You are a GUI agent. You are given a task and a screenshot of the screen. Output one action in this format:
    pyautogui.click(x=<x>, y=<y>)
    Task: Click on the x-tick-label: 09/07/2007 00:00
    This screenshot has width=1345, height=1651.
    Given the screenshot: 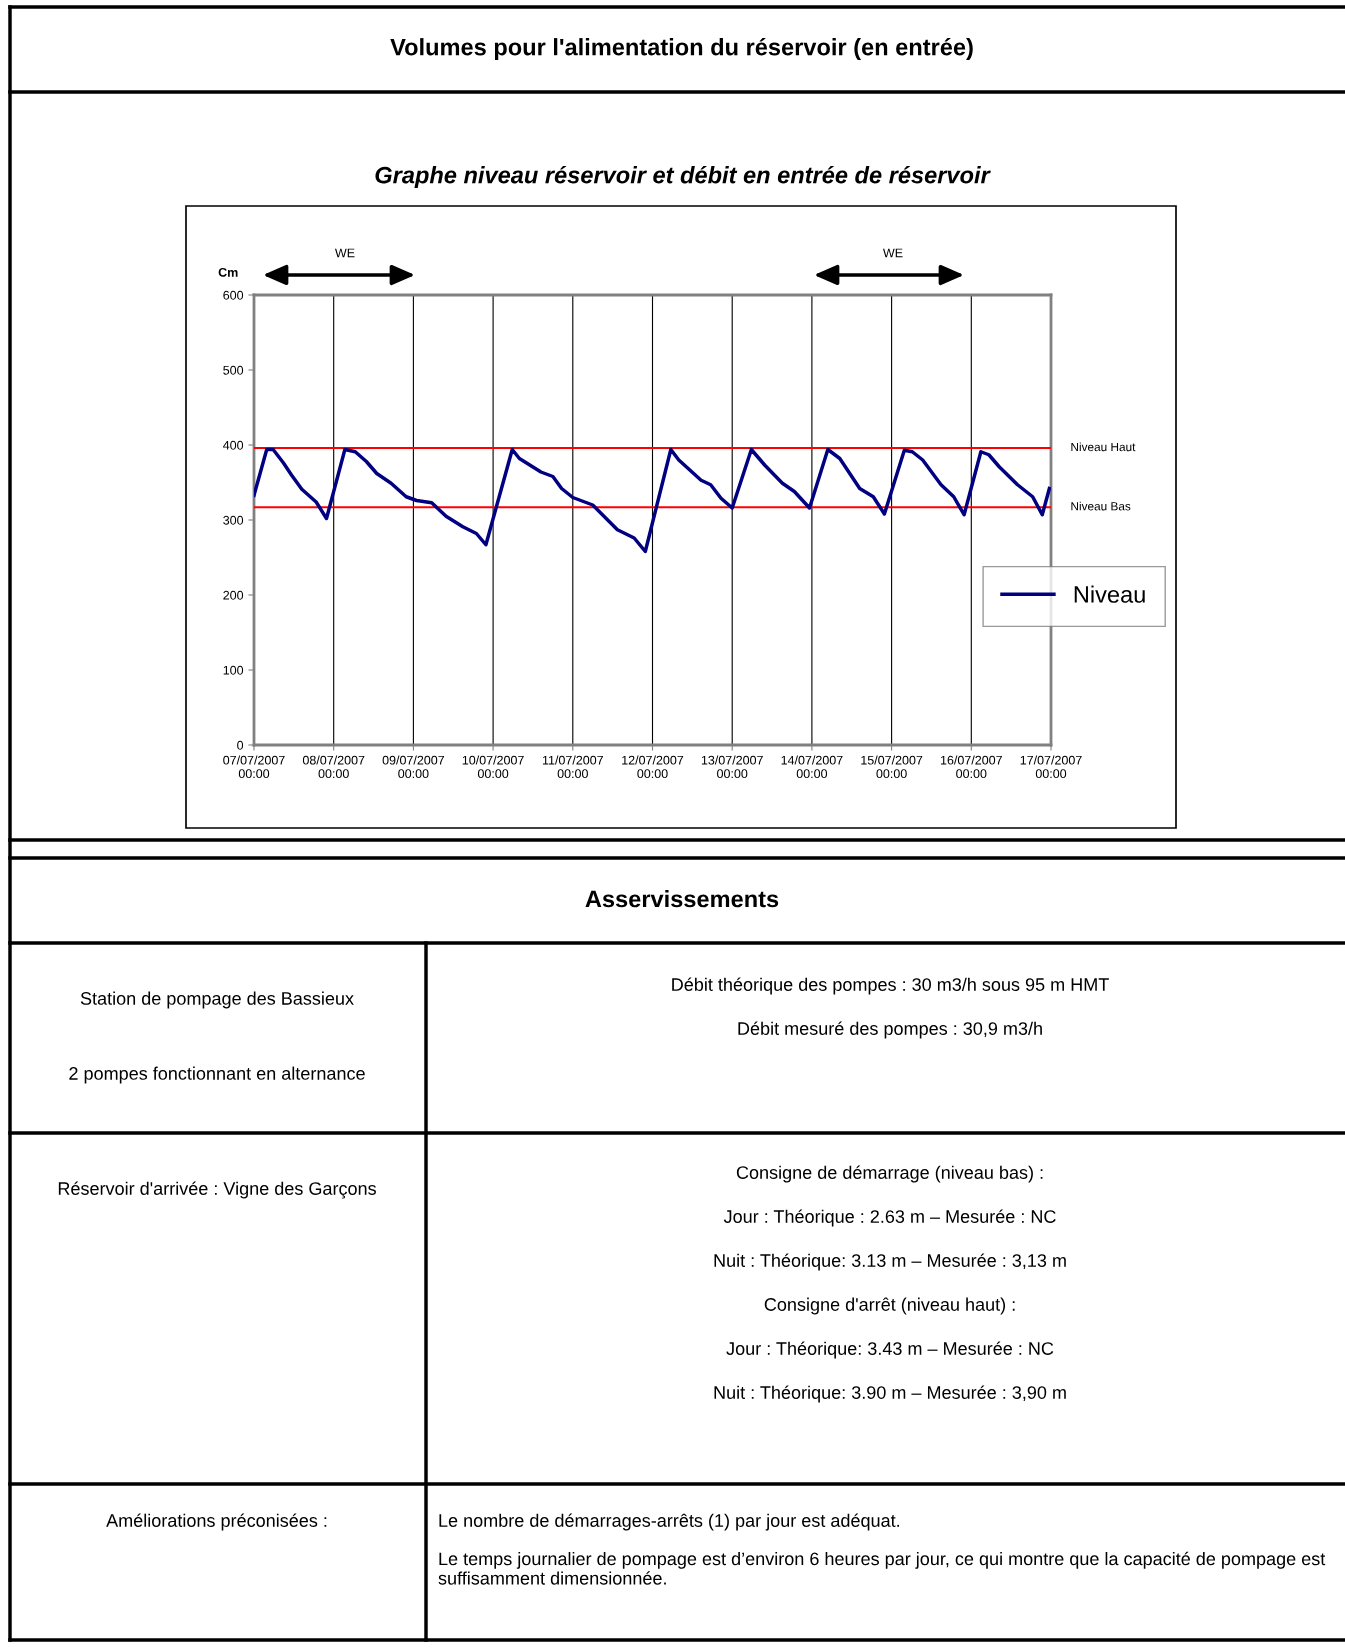 What is the action you would take?
    pyautogui.click(x=413, y=767)
    